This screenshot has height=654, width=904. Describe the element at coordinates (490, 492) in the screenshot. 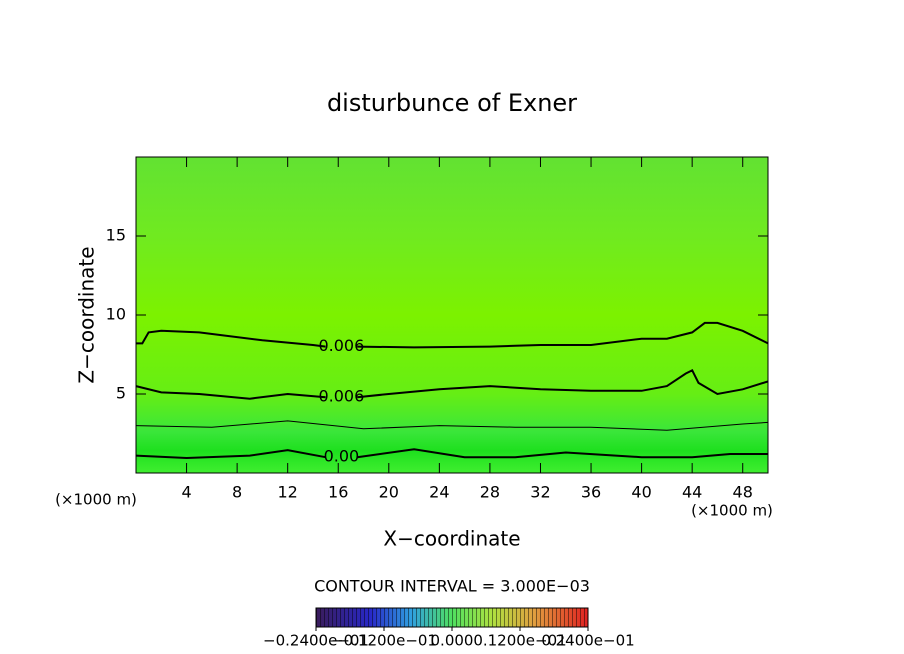

I see `x-tick-label: 28` at that location.